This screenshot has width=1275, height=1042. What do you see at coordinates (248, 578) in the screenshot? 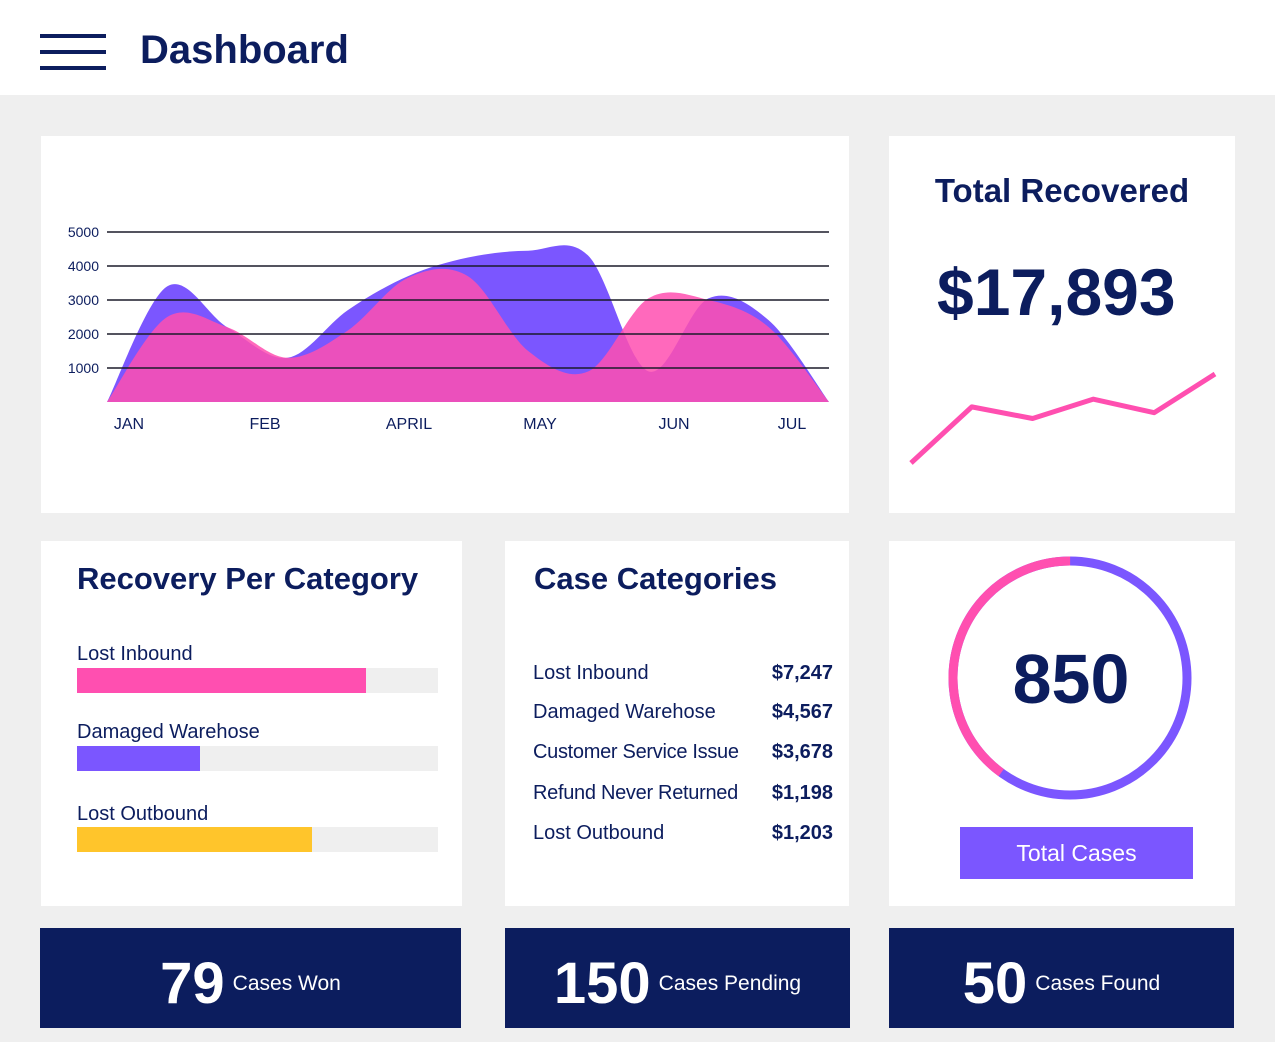
I see `recovery-per-category-title: Recovery Per Category` at bounding box center [248, 578].